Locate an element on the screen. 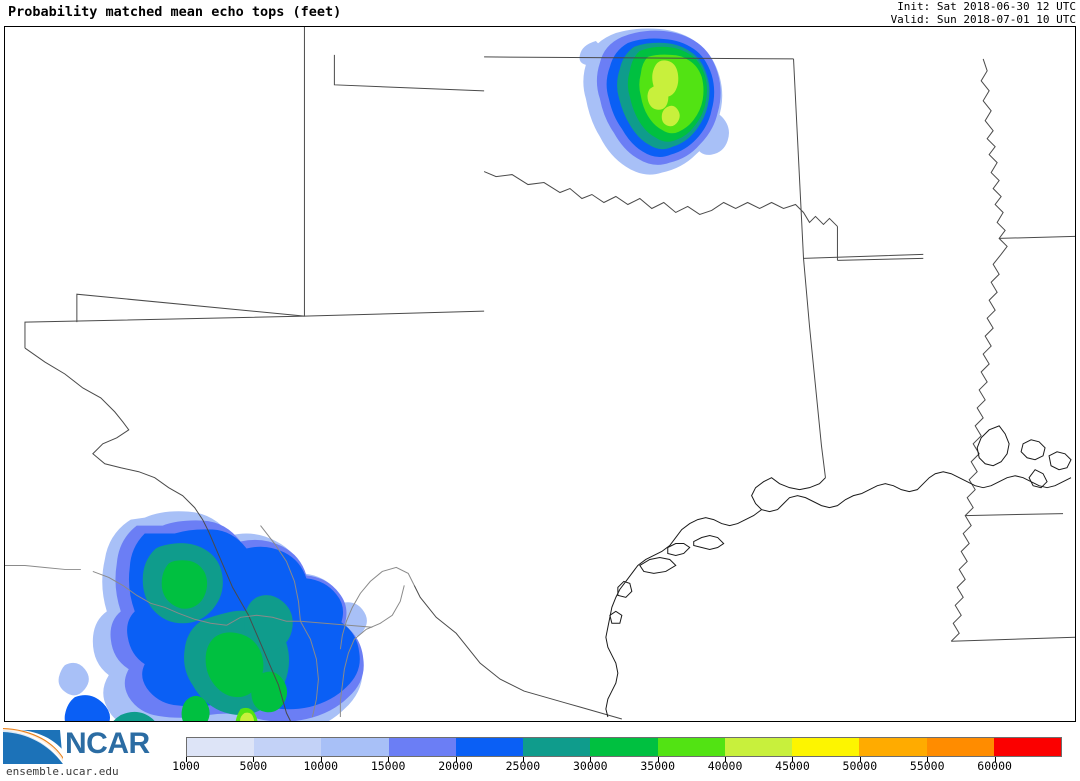  colorbar-bands is located at coordinates (624, 747).